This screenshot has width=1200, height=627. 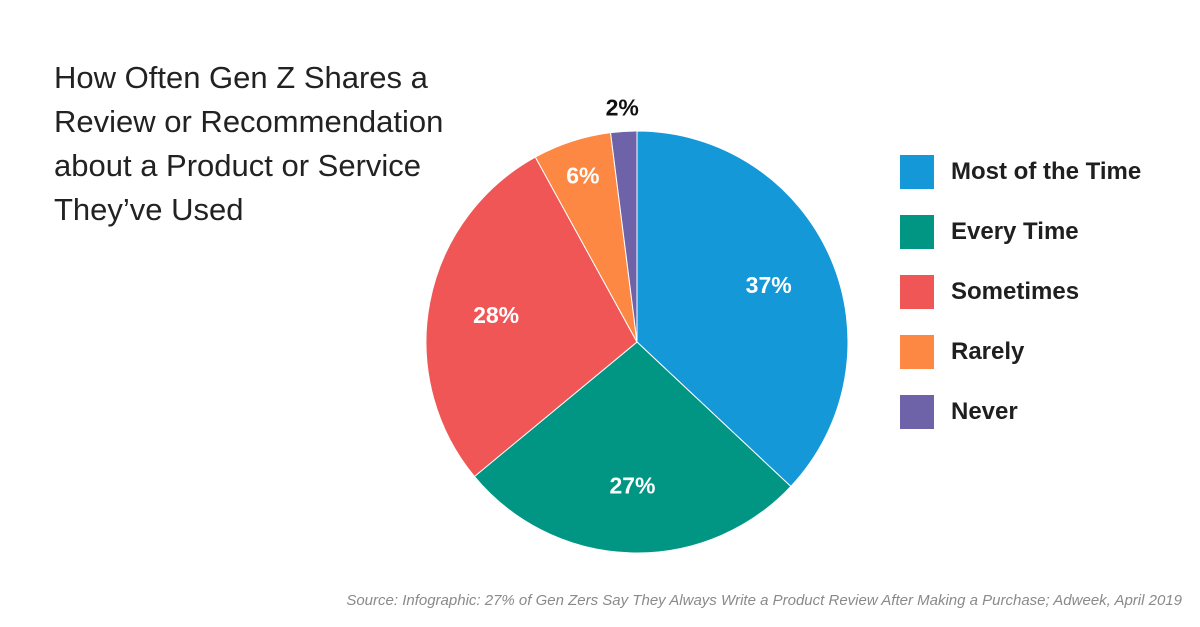 I want to click on legend-item: Every Time, so click(x=1020, y=232).